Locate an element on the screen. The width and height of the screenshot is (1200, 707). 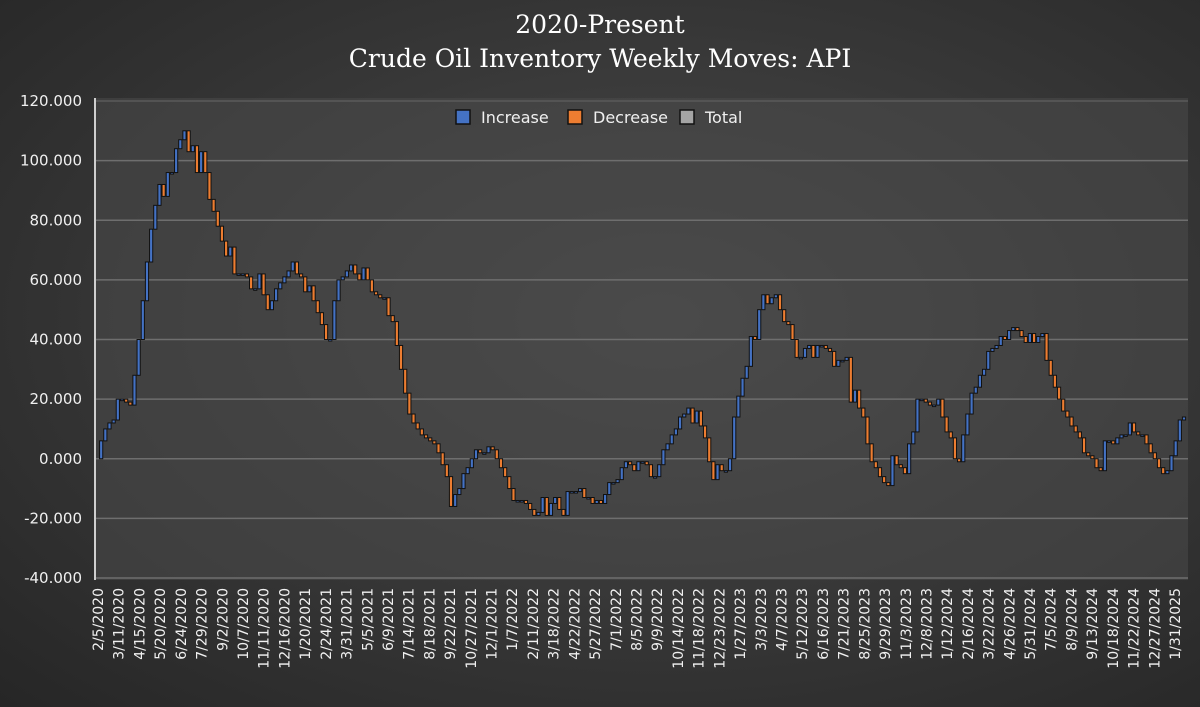
x-tick-label: 6/16/2023 is located at coordinates (824, 624).